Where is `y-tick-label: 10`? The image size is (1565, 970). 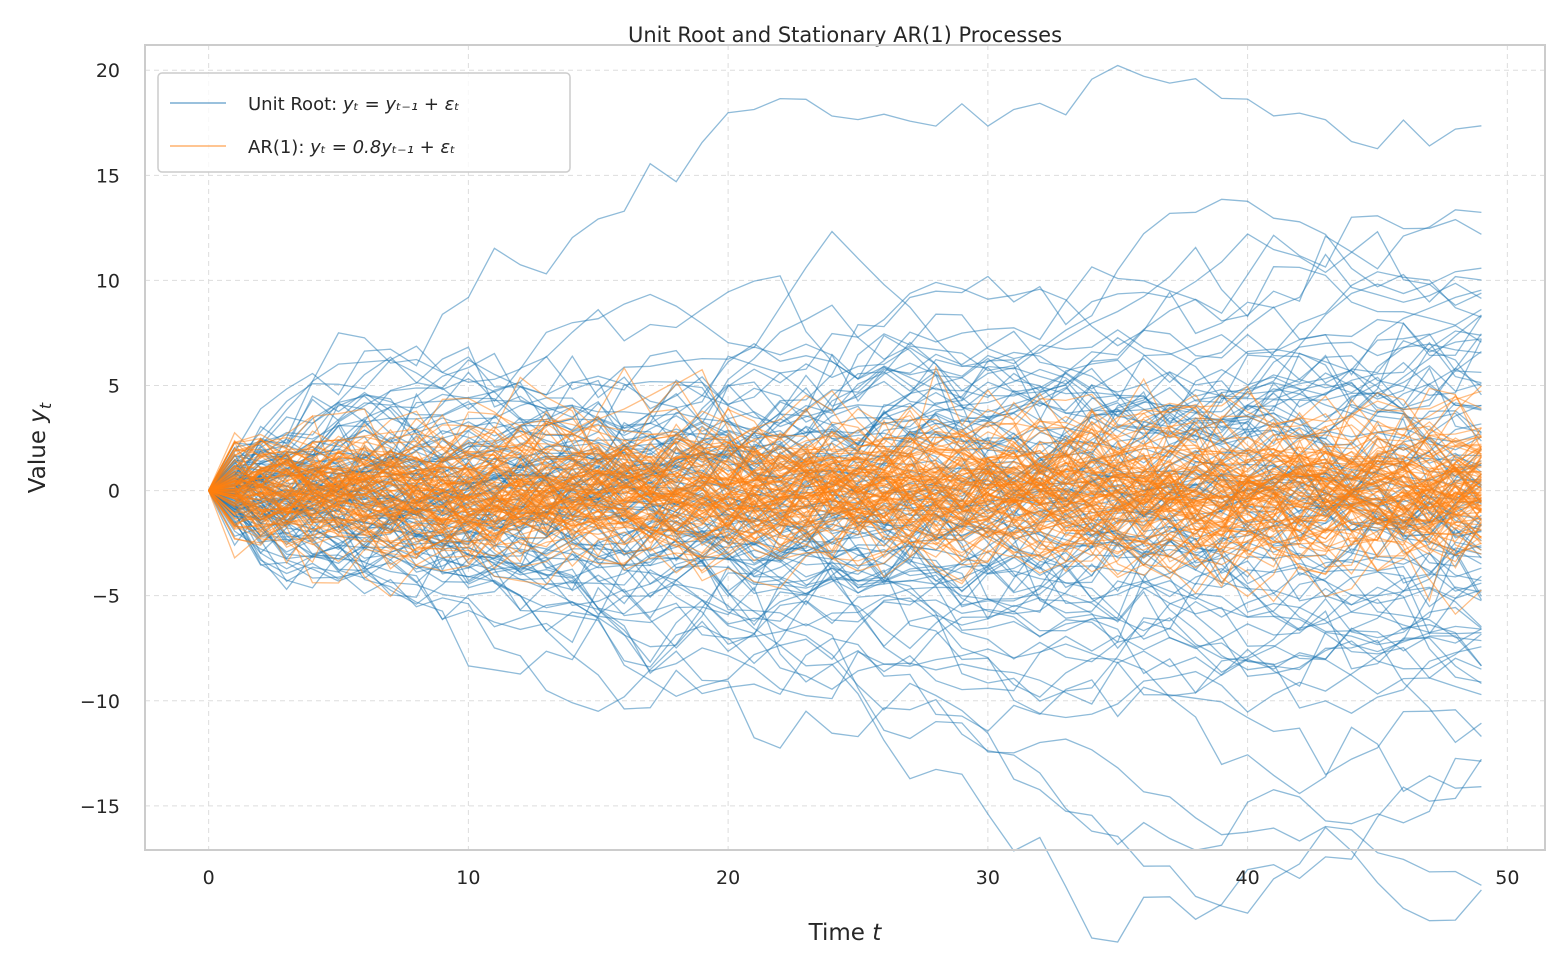
y-tick-label: 10 is located at coordinates (108, 281).